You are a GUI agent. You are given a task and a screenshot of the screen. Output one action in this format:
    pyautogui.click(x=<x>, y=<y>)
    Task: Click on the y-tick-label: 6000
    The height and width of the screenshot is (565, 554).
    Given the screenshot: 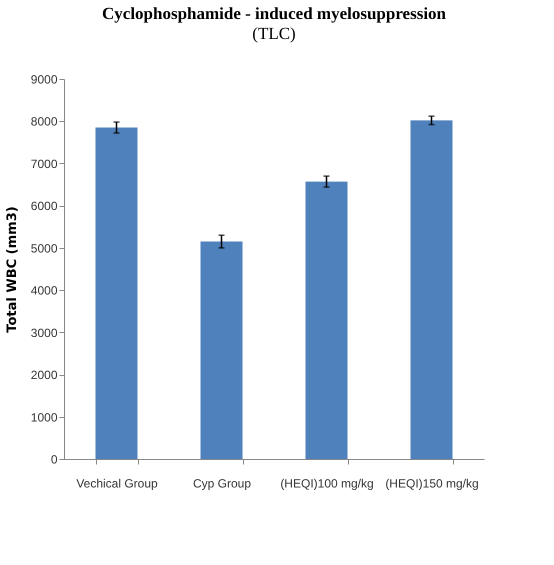 What is the action you would take?
    pyautogui.click(x=44, y=206)
    